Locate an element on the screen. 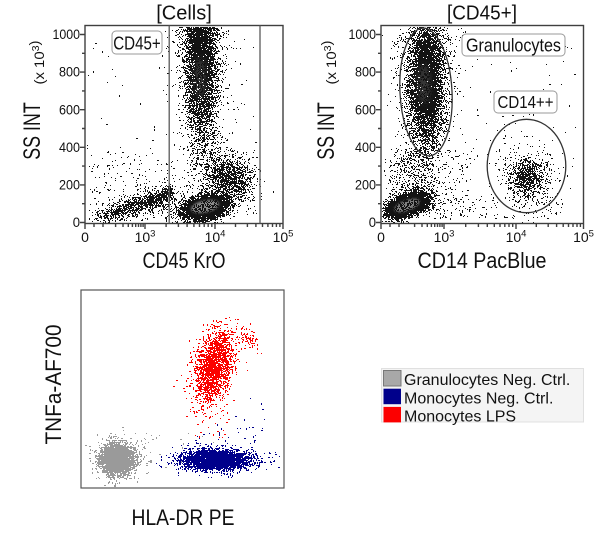 This screenshot has height=552, width=600. svg-text: Granulocytes Neg. Ctrl. is located at coordinates (487, 380).